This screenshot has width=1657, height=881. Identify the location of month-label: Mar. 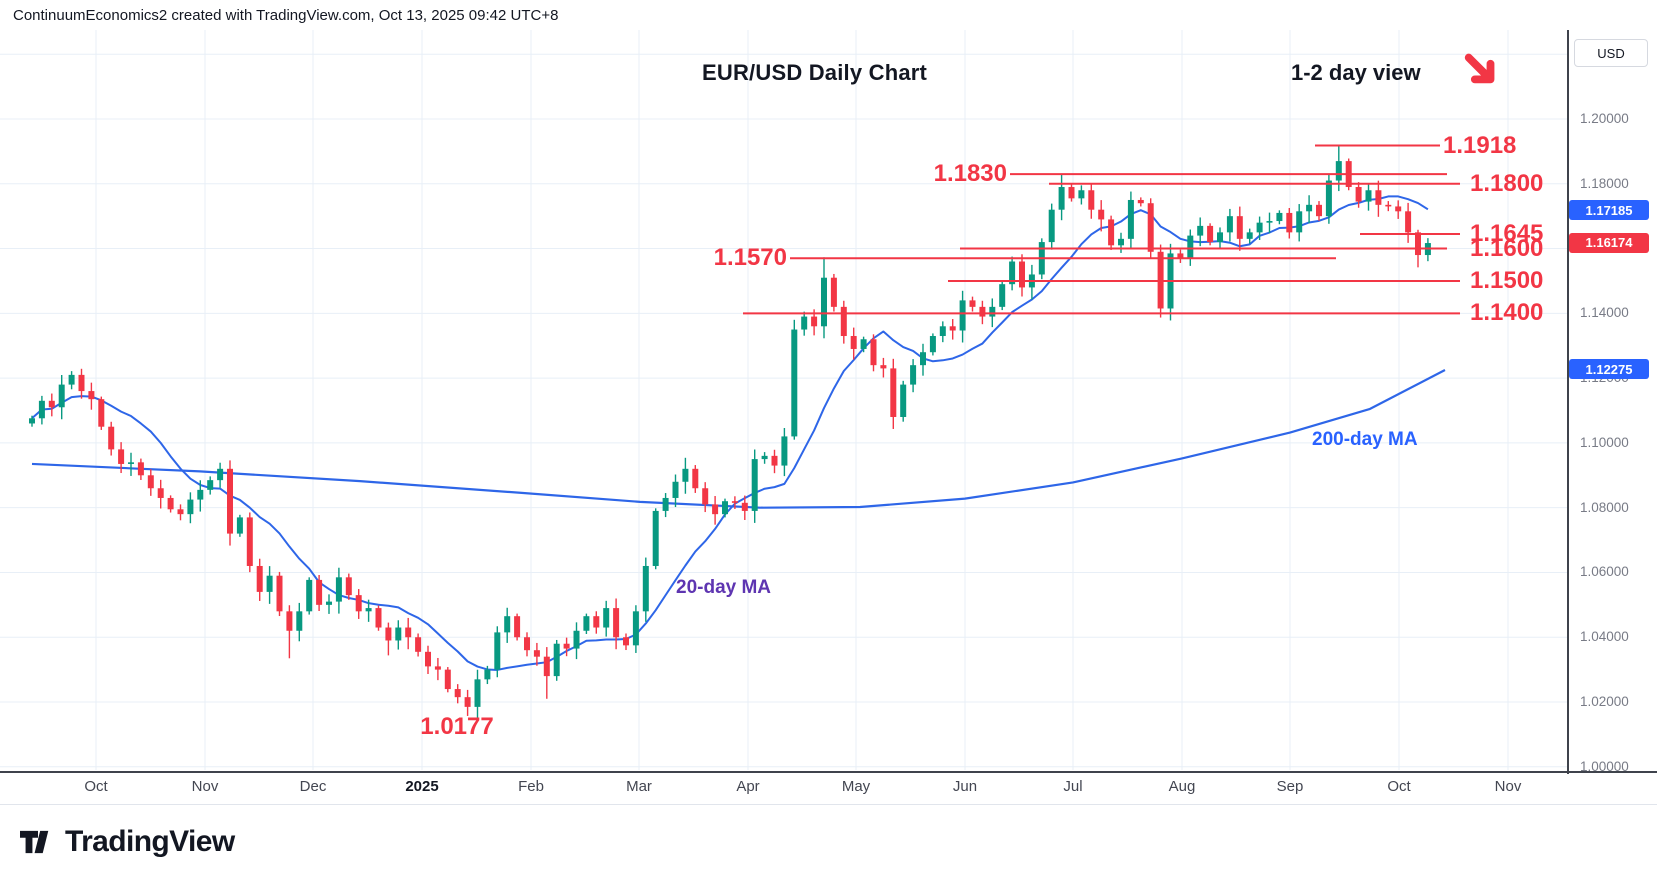
(639, 786).